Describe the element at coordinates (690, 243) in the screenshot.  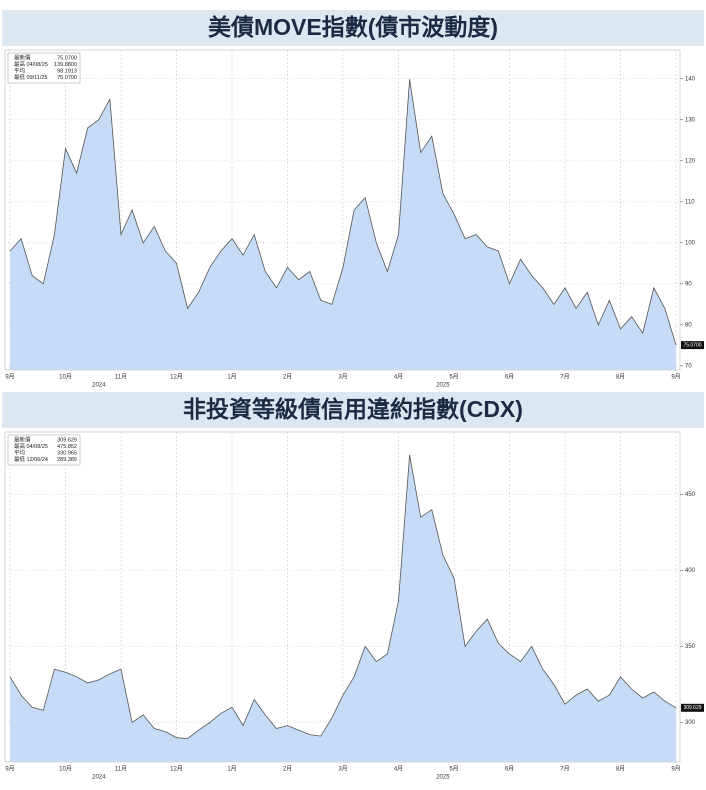
I see `y-tick-label: 100` at that location.